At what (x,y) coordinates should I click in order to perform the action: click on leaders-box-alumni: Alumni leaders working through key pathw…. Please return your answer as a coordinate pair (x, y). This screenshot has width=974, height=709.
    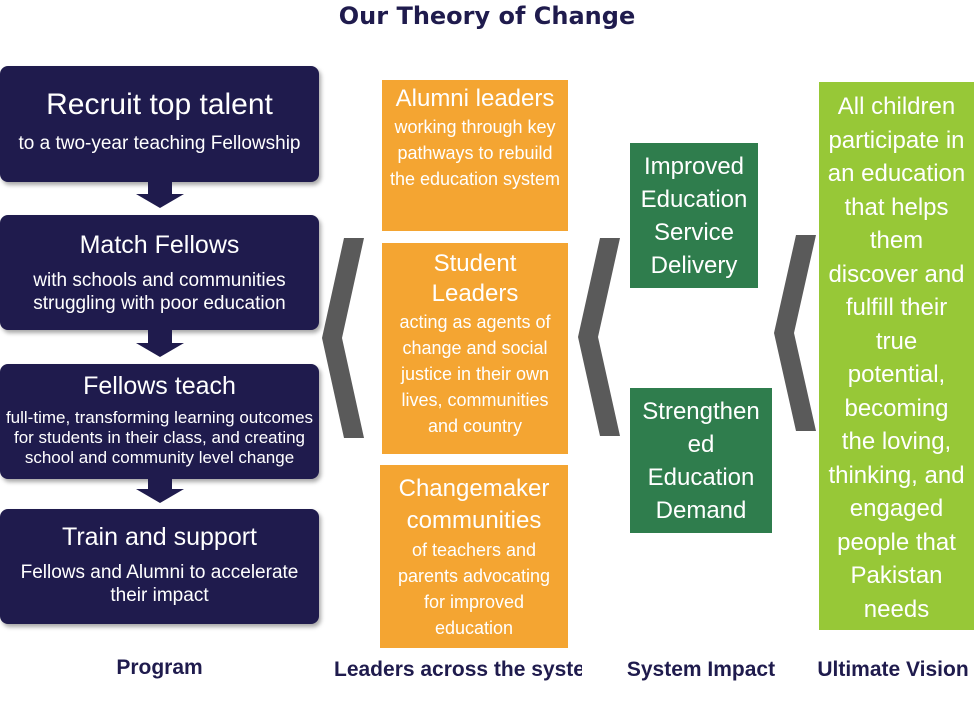
    Looking at the image, I should click on (475, 155).